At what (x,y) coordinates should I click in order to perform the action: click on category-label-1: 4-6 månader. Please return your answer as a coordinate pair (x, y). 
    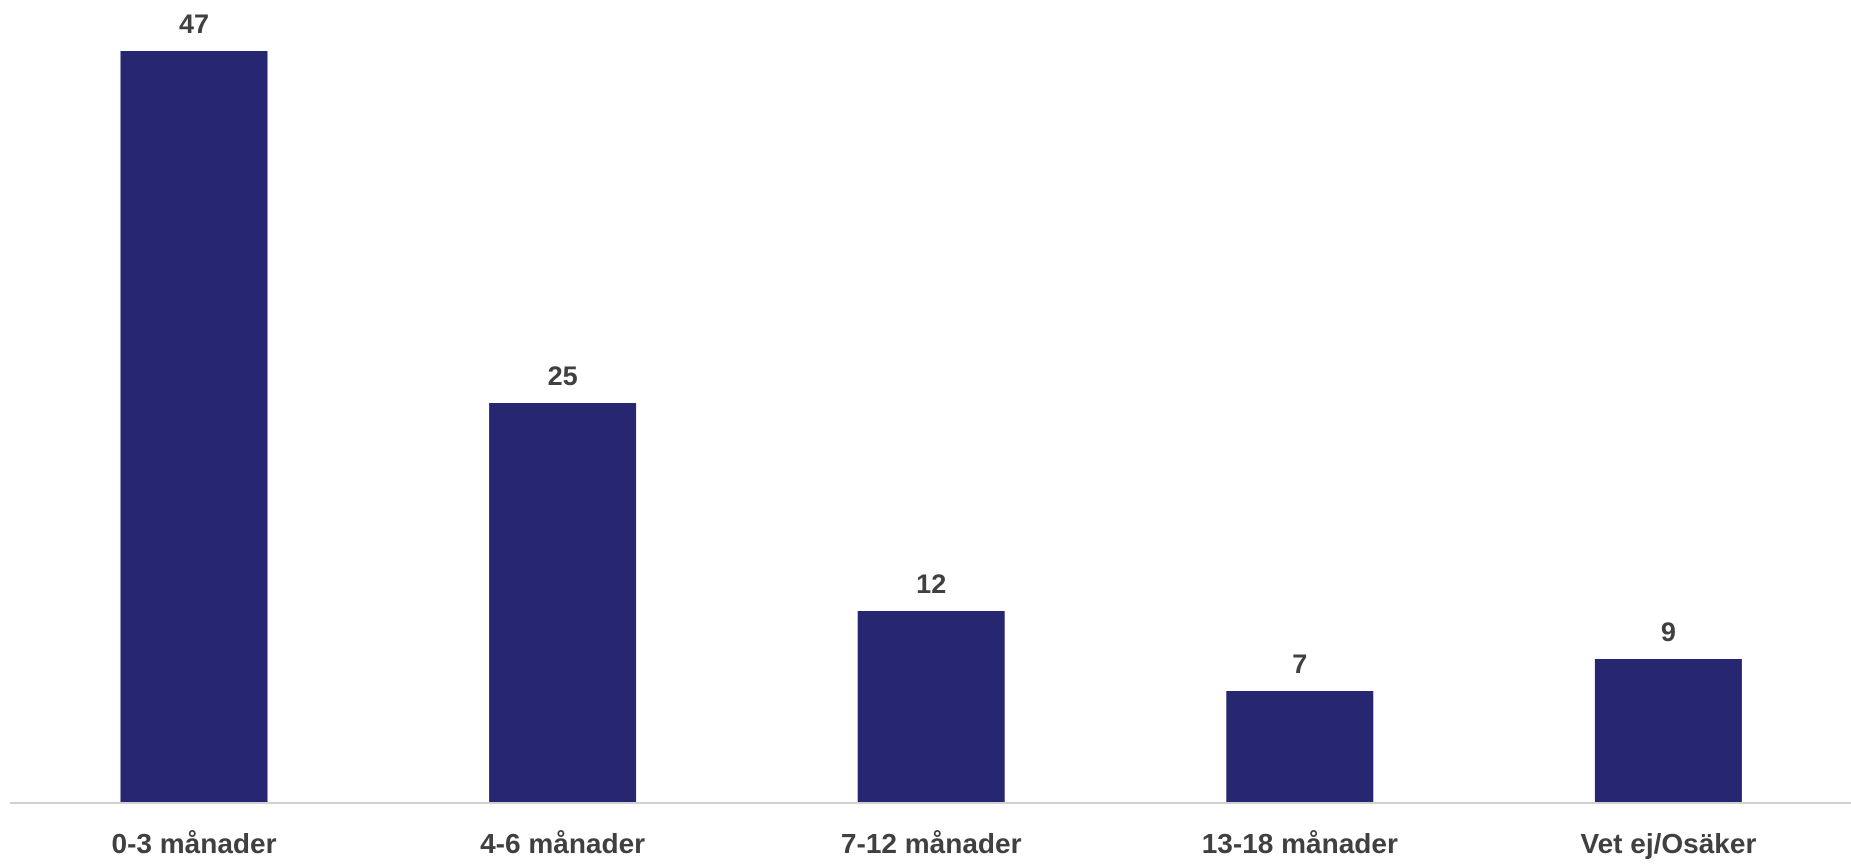
    Looking at the image, I should click on (562, 843).